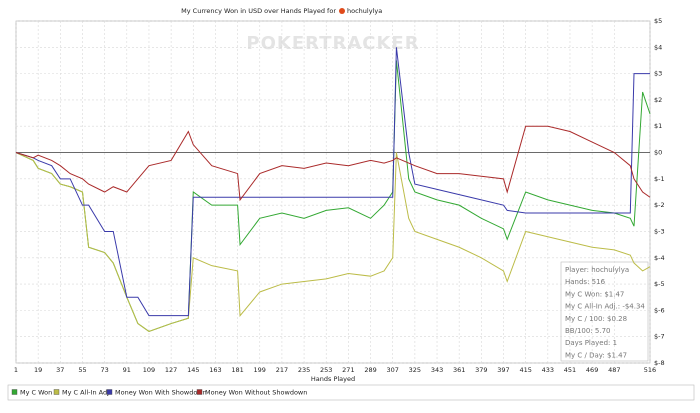  I want to click on x-tick-label: 415, so click(525, 370).